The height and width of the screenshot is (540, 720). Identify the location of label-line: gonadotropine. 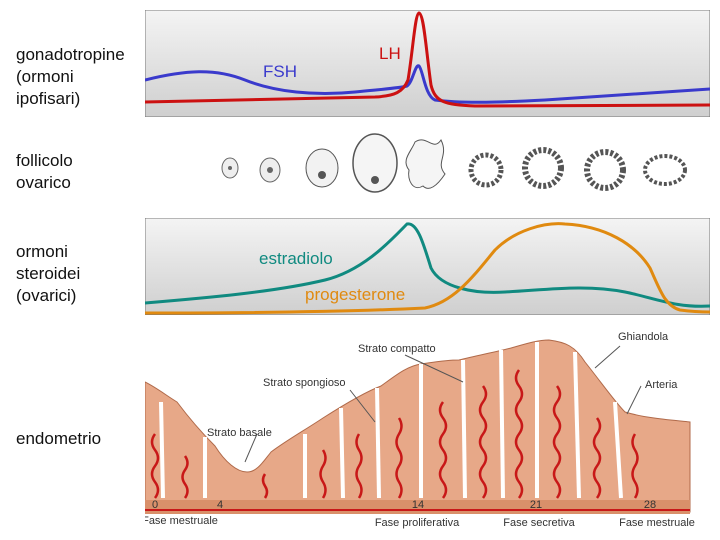
(70, 54).